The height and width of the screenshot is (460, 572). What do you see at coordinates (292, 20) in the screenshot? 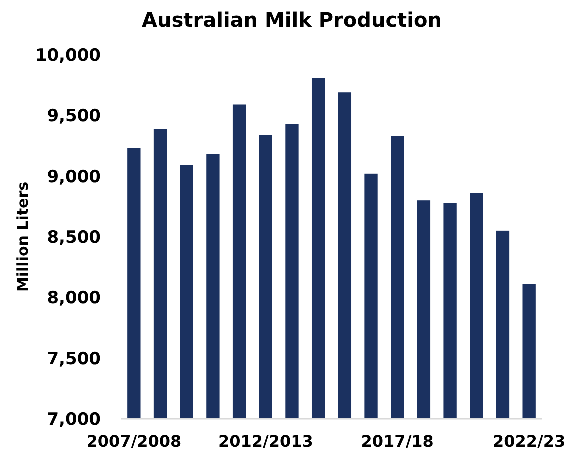
I see `chart-title: Australian Milk Production` at bounding box center [292, 20].